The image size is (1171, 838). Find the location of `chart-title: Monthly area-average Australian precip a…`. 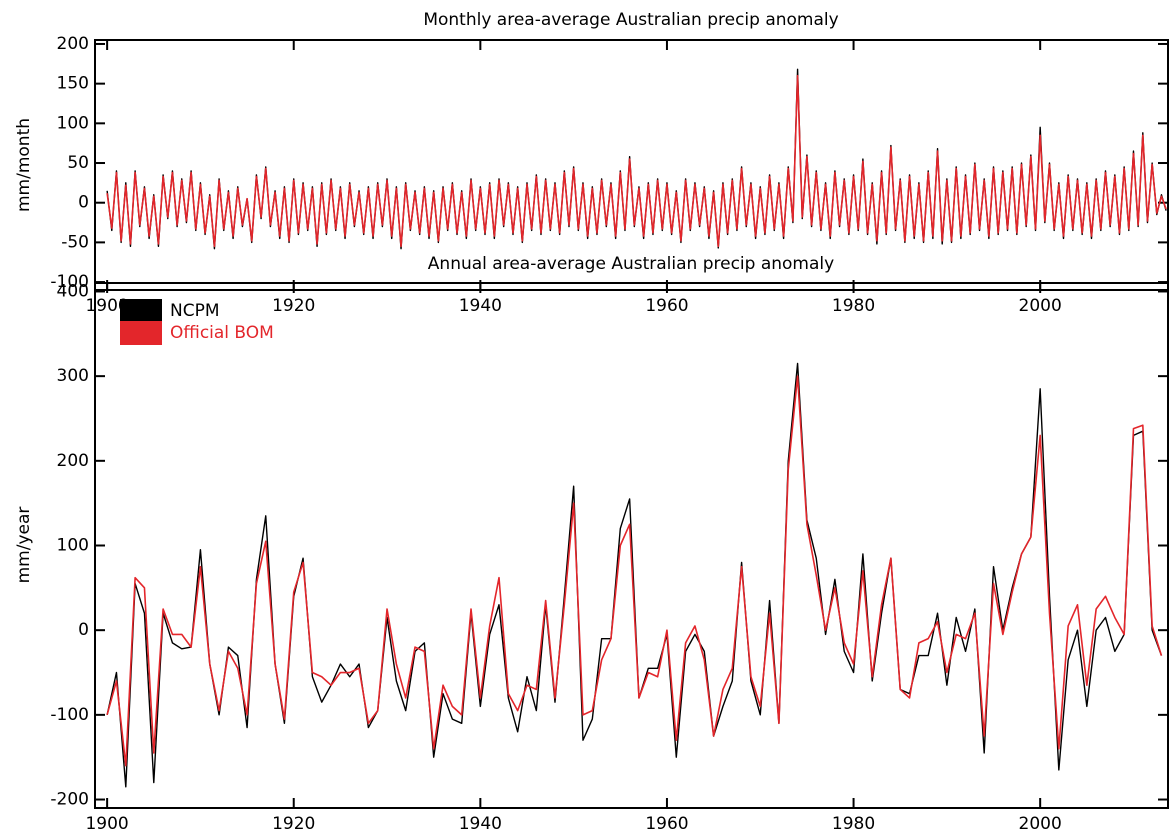

chart-title: Monthly area-average Australian precip a… is located at coordinates (630, 20).